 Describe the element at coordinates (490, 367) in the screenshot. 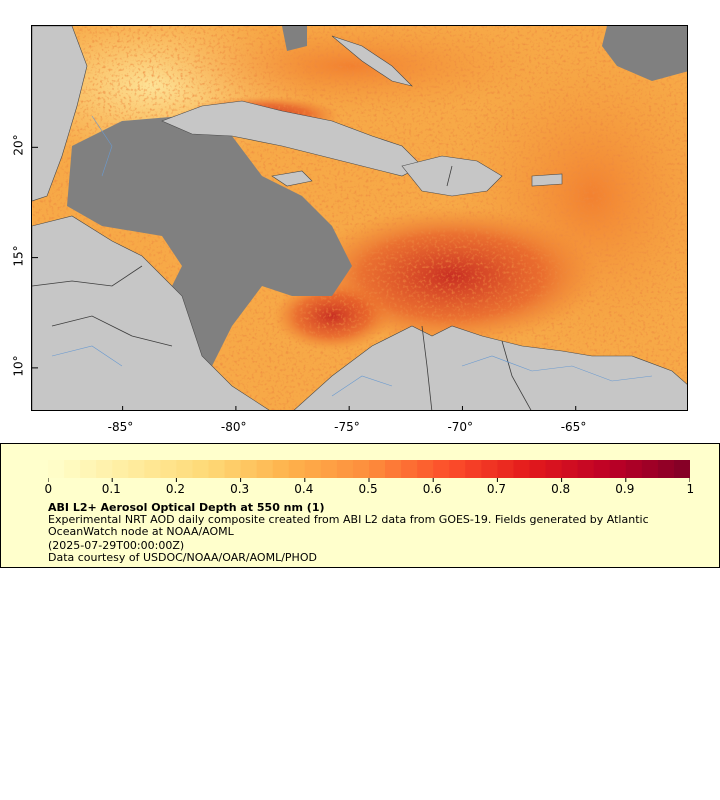

I see `land-south-america` at that location.